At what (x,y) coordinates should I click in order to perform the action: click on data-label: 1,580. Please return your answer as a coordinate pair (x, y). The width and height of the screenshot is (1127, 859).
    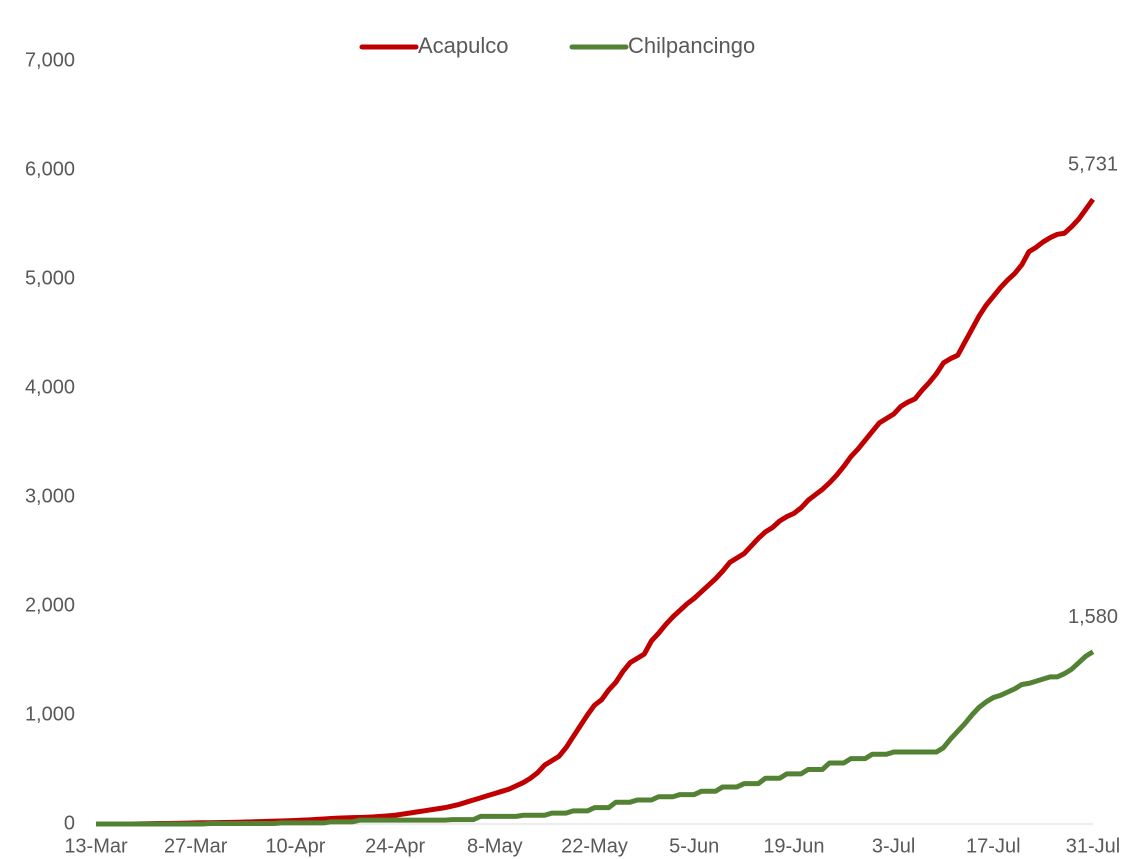
    Looking at the image, I should click on (1093, 617).